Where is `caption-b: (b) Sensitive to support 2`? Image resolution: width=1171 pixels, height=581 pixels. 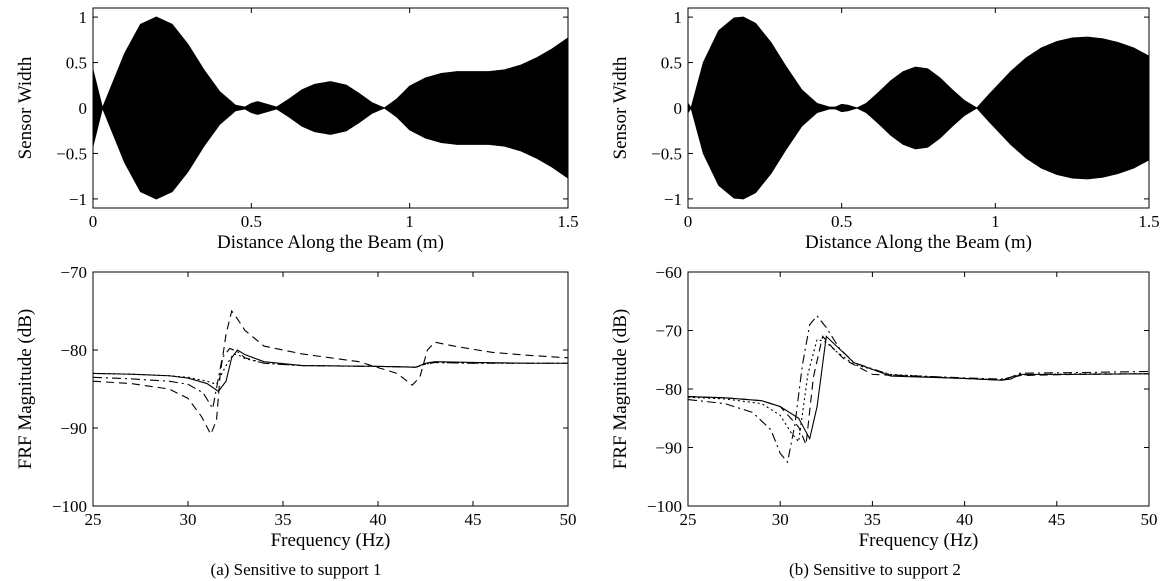
caption-b: (b) Sensitive to support 2 is located at coordinates (875, 569).